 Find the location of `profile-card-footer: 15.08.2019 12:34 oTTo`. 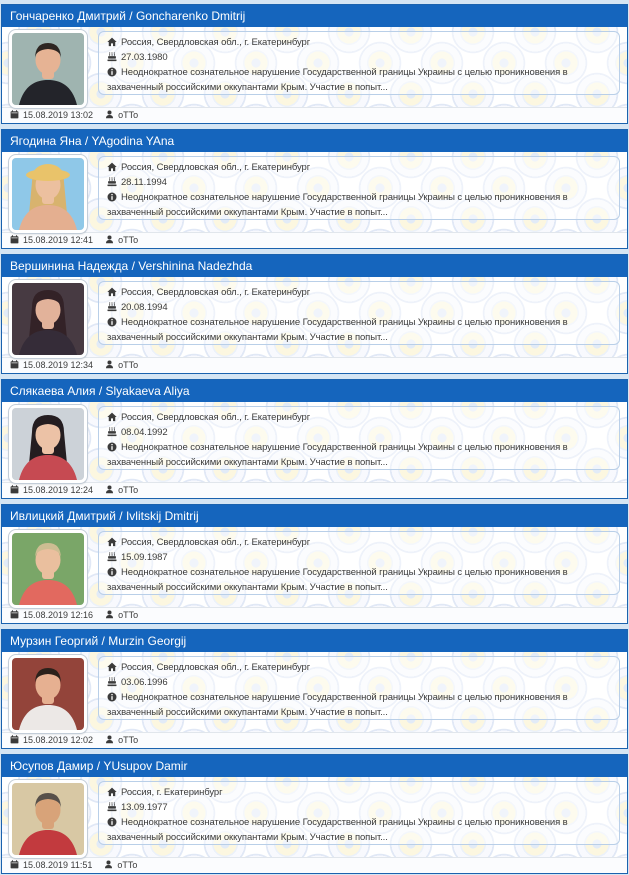

profile-card-footer: 15.08.2019 12:34 oTTo is located at coordinates (314, 365).